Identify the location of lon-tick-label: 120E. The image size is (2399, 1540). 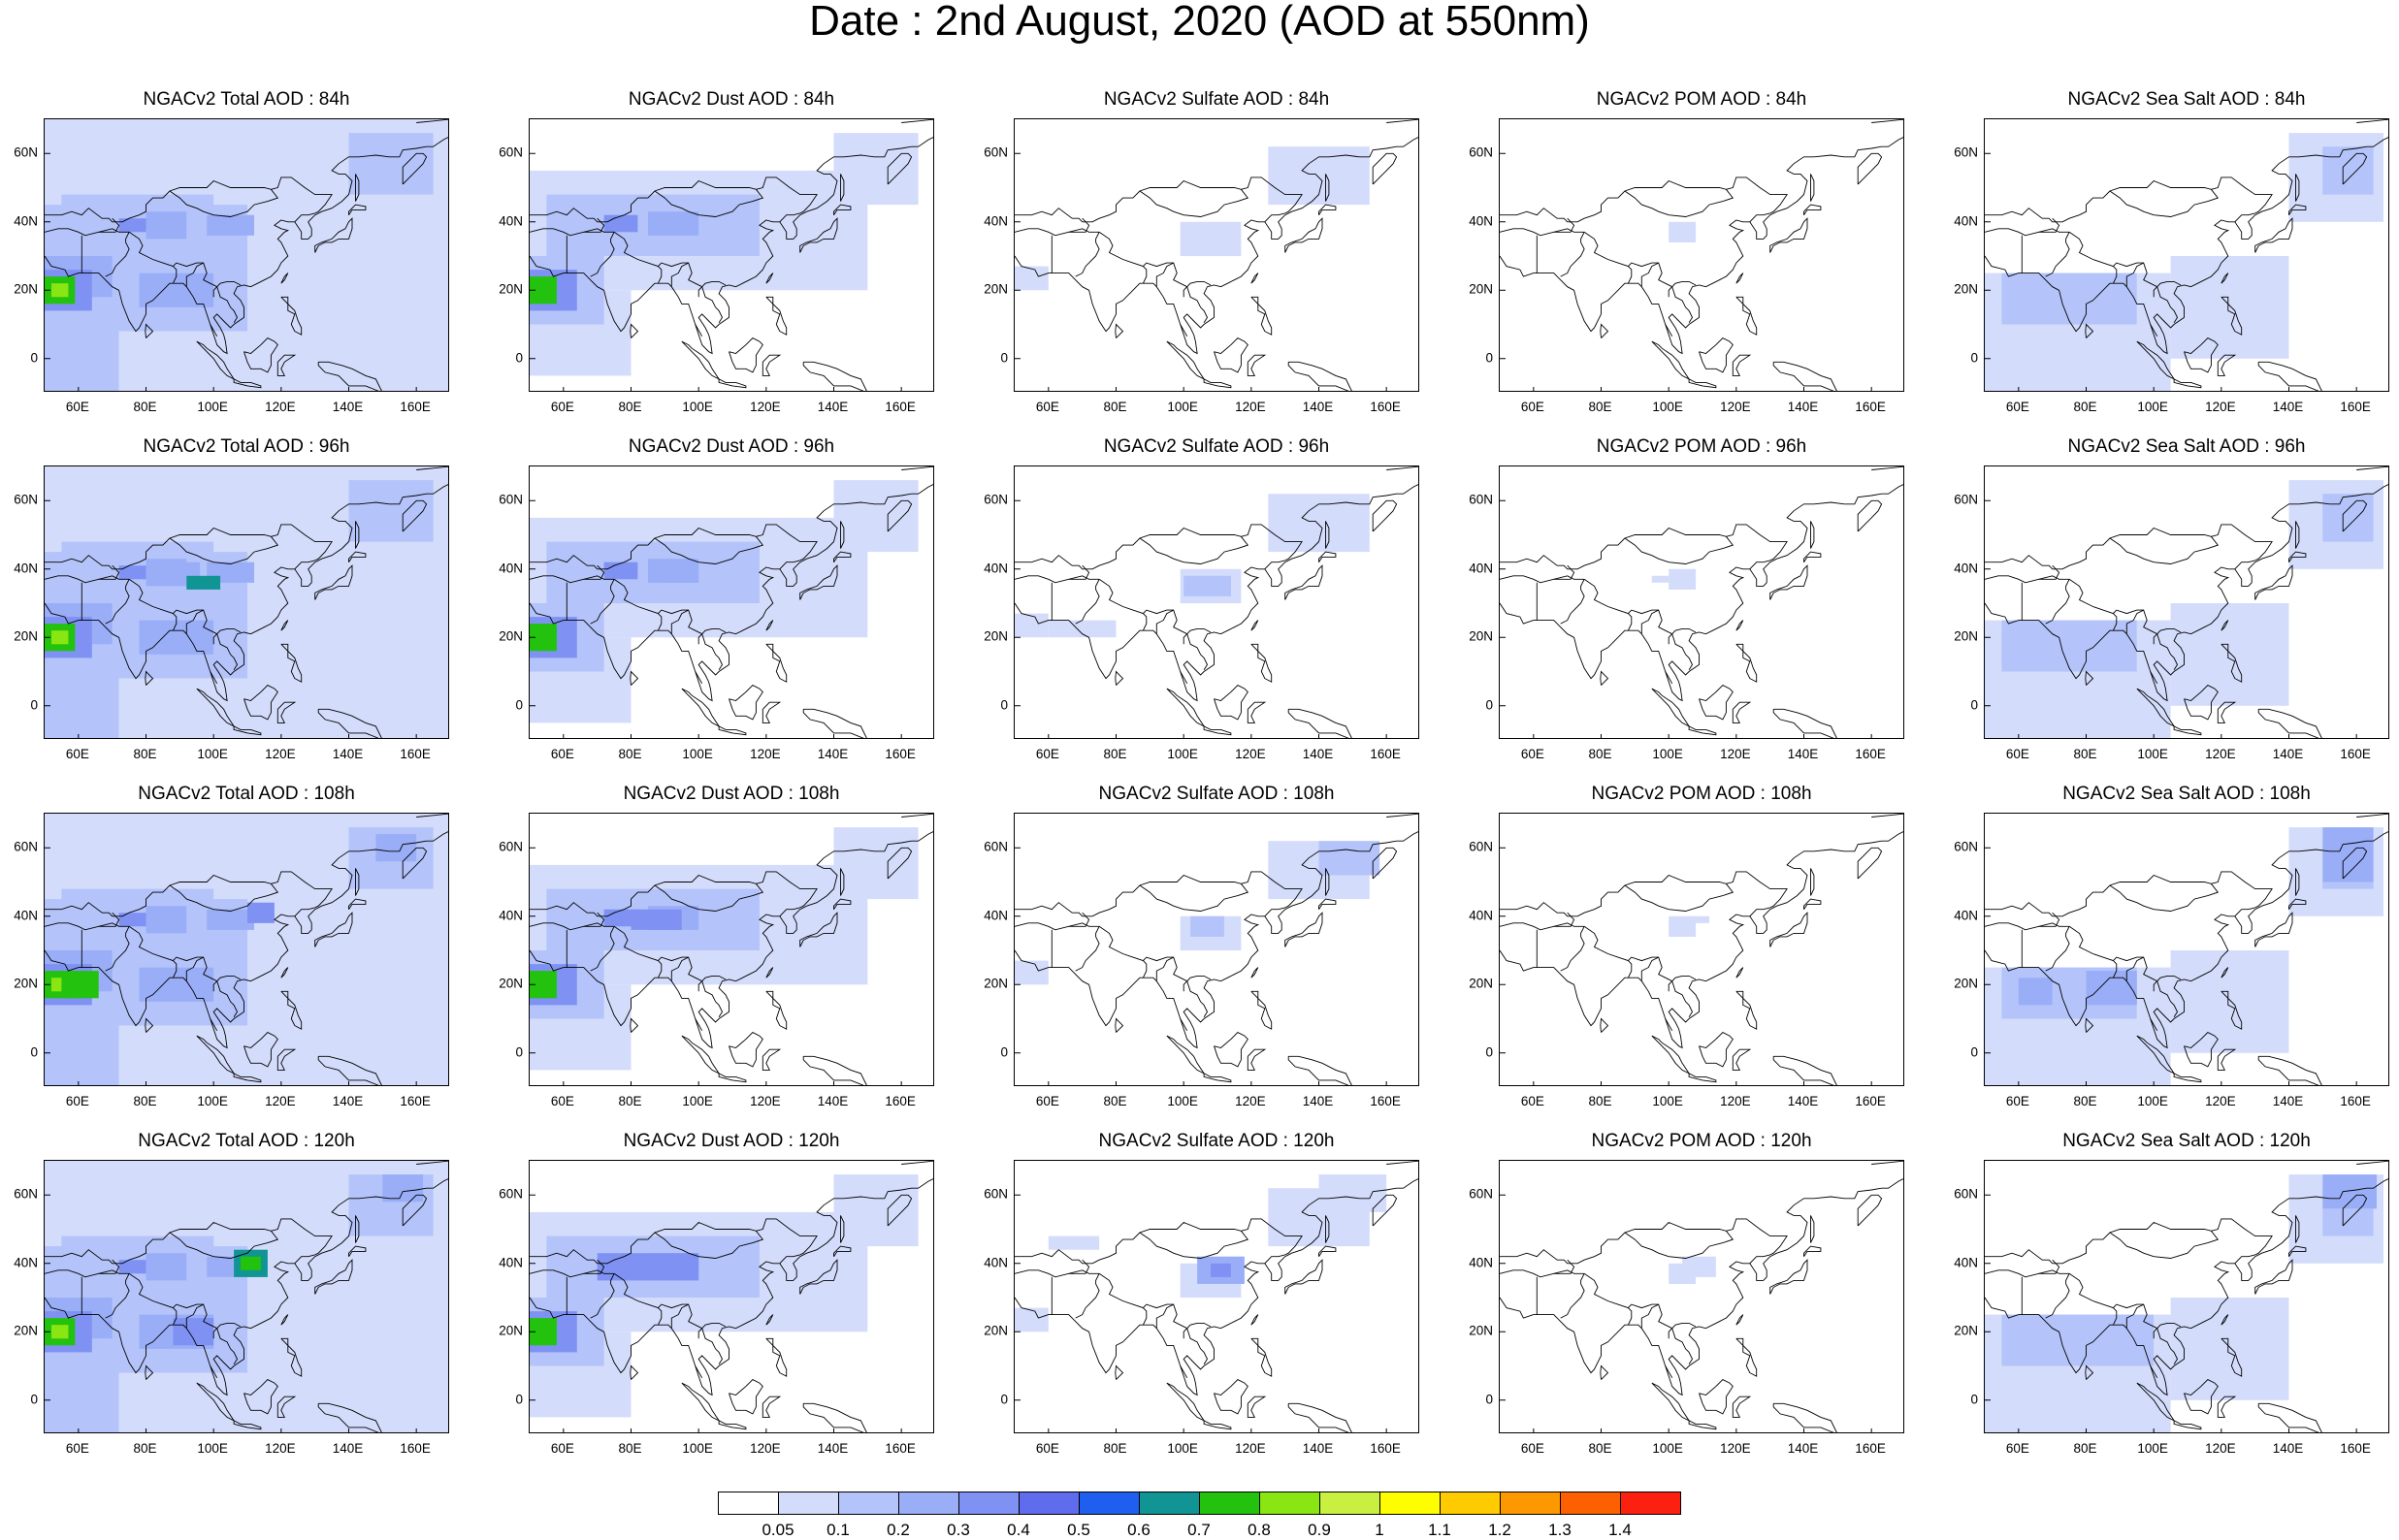
(1250, 407).